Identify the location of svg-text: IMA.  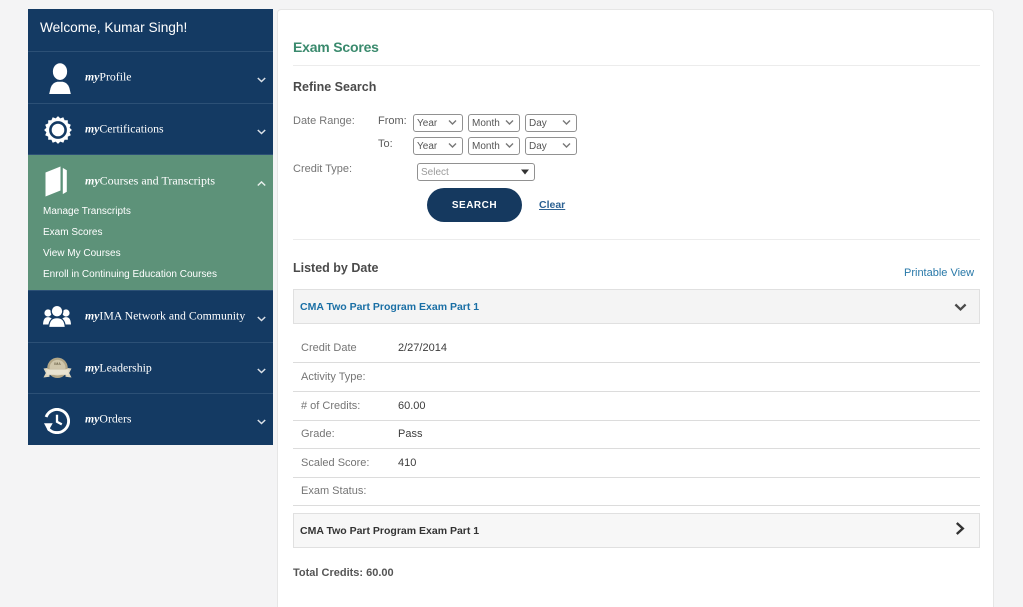
(57, 364).